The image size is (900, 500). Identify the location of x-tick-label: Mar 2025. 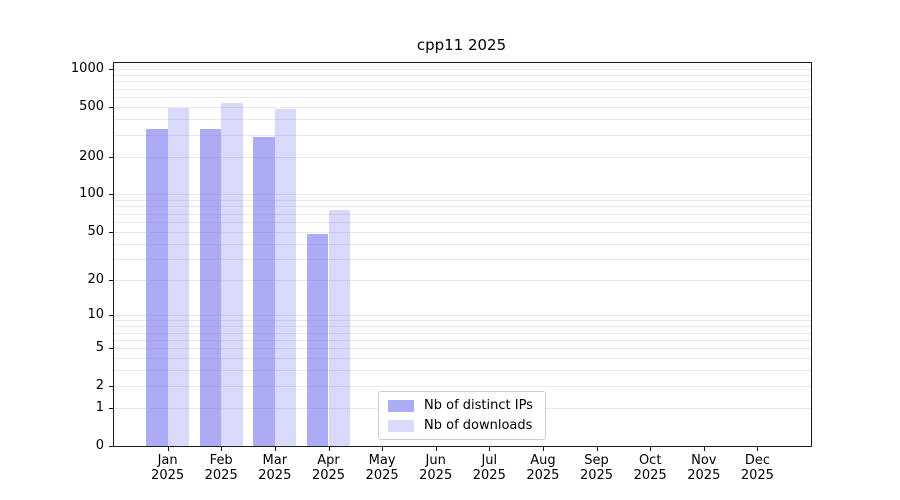
(275, 468).